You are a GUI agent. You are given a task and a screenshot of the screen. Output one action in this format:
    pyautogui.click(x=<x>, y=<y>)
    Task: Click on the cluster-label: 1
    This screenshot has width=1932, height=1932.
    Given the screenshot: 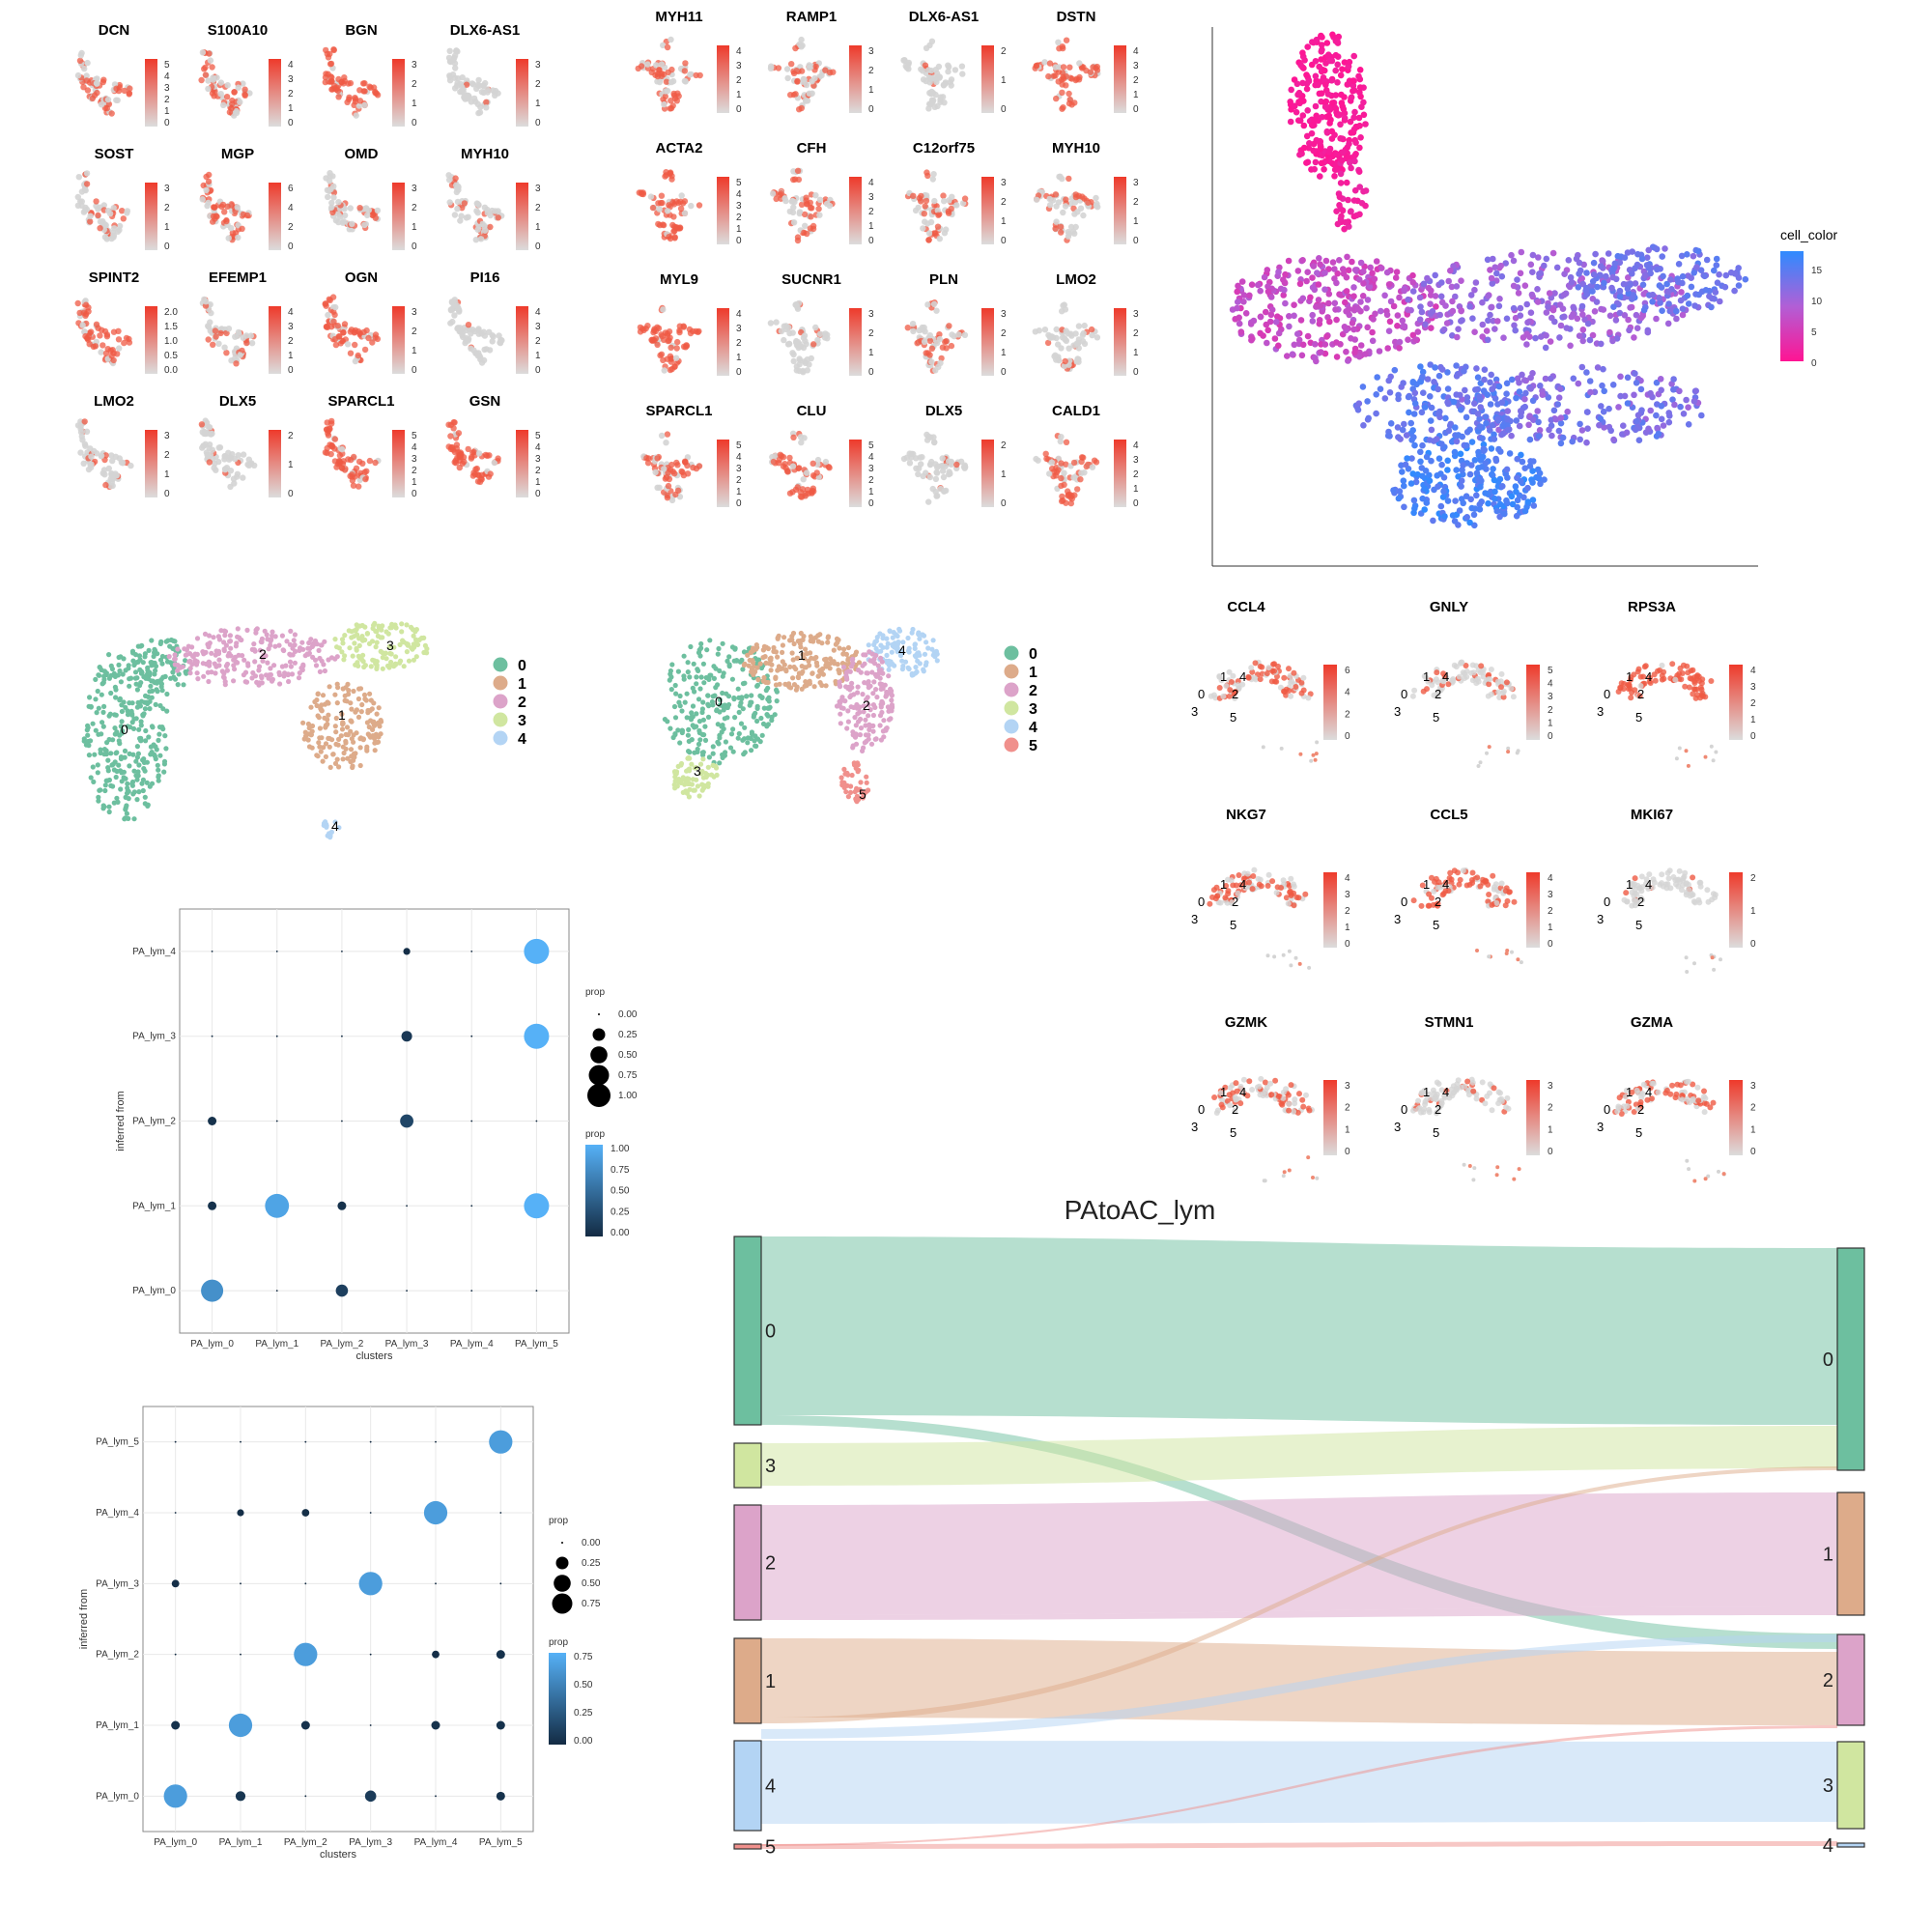 What is the action you would take?
    pyautogui.click(x=1629, y=1092)
    